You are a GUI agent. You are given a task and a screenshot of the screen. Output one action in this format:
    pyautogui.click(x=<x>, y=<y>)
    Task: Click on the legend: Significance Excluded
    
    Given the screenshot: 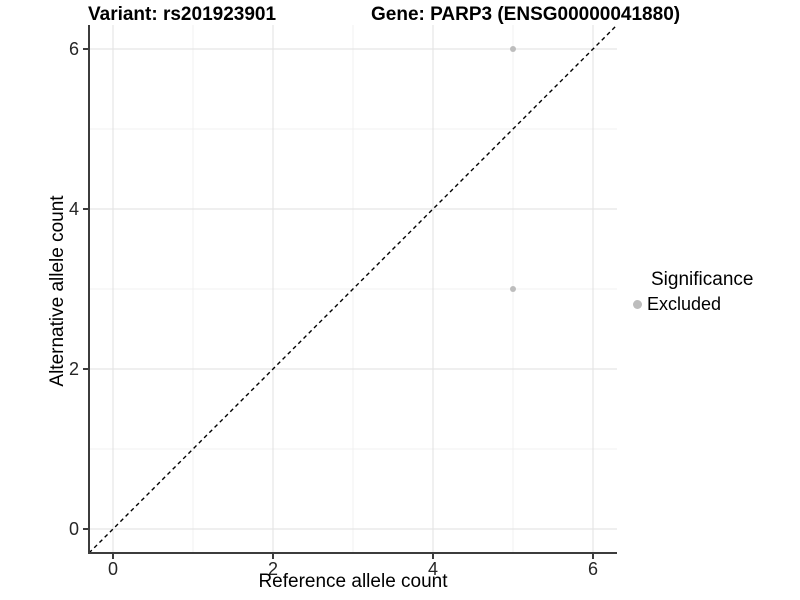 What is the action you would take?
    pyautogui.click(x=693, y=292)
    